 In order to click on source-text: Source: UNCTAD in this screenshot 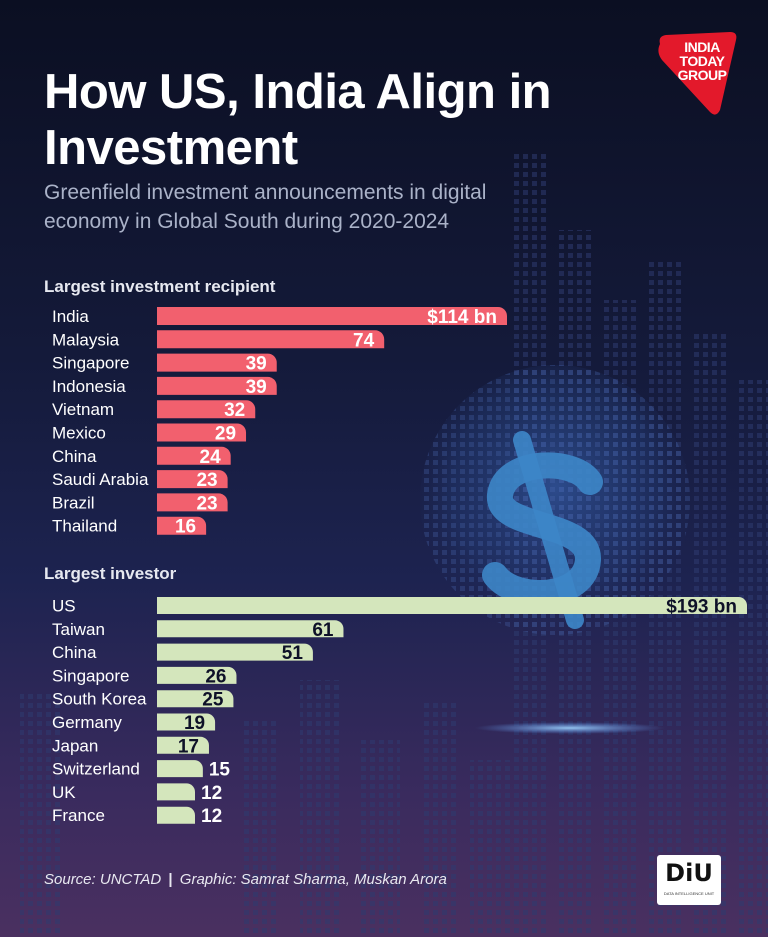, I will do `click(103, 879)`.